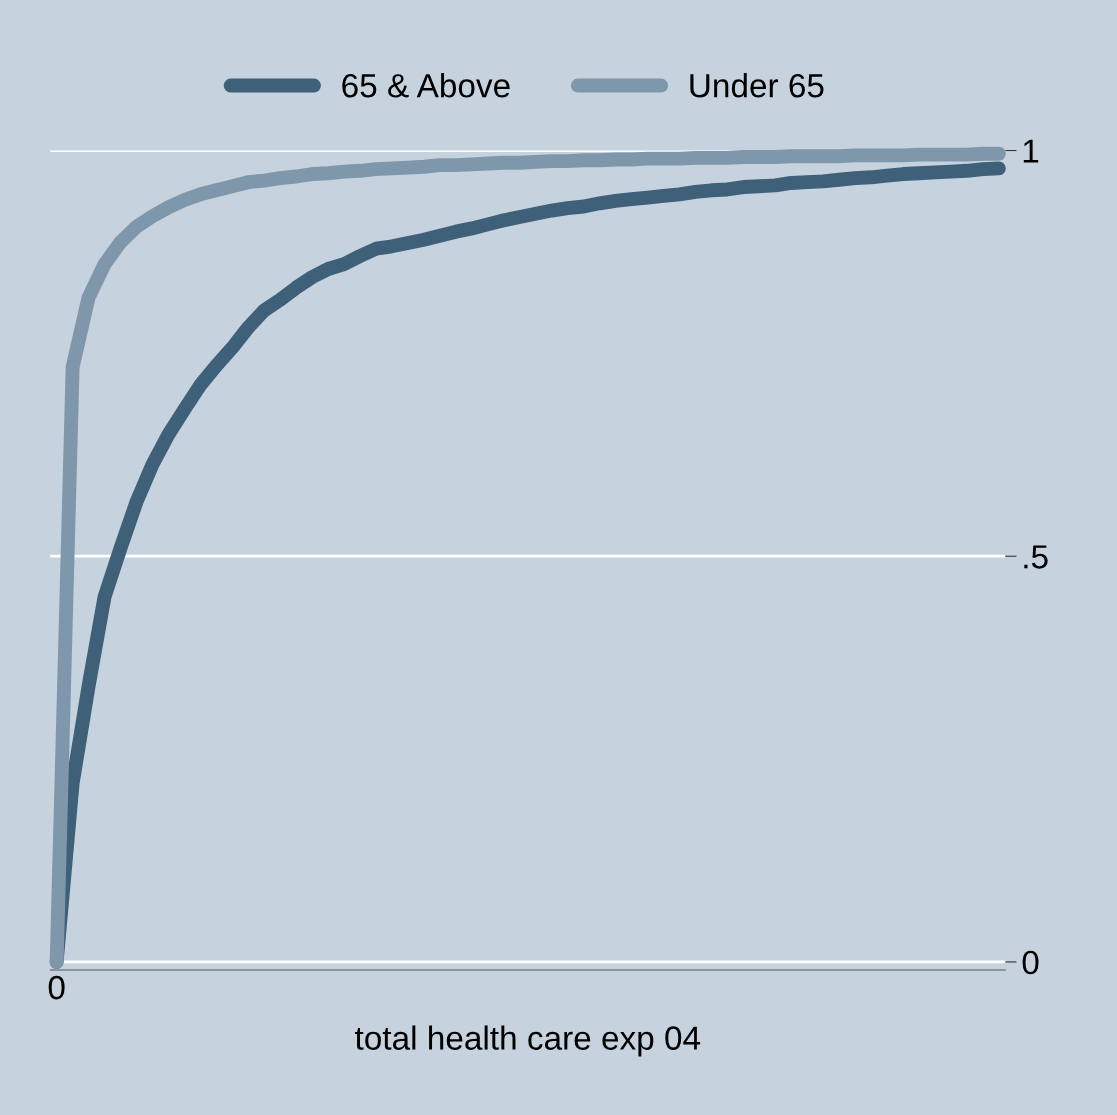 The image size is (1117, 1115). Describe the element at coordinates (1036, 557) in the screenshot. I see `y-tick-label: .5` at that location.